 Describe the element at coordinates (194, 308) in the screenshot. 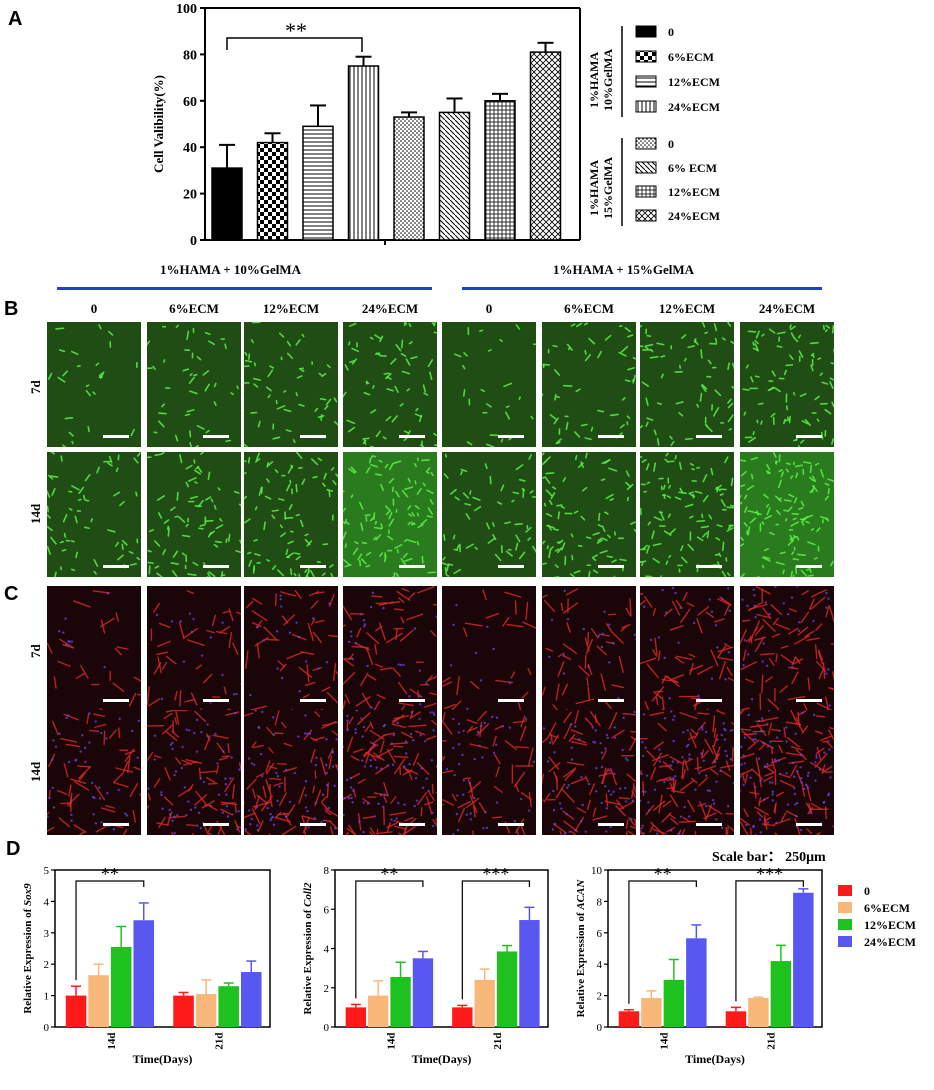

I see `column-header: 6%ECM` at that location.